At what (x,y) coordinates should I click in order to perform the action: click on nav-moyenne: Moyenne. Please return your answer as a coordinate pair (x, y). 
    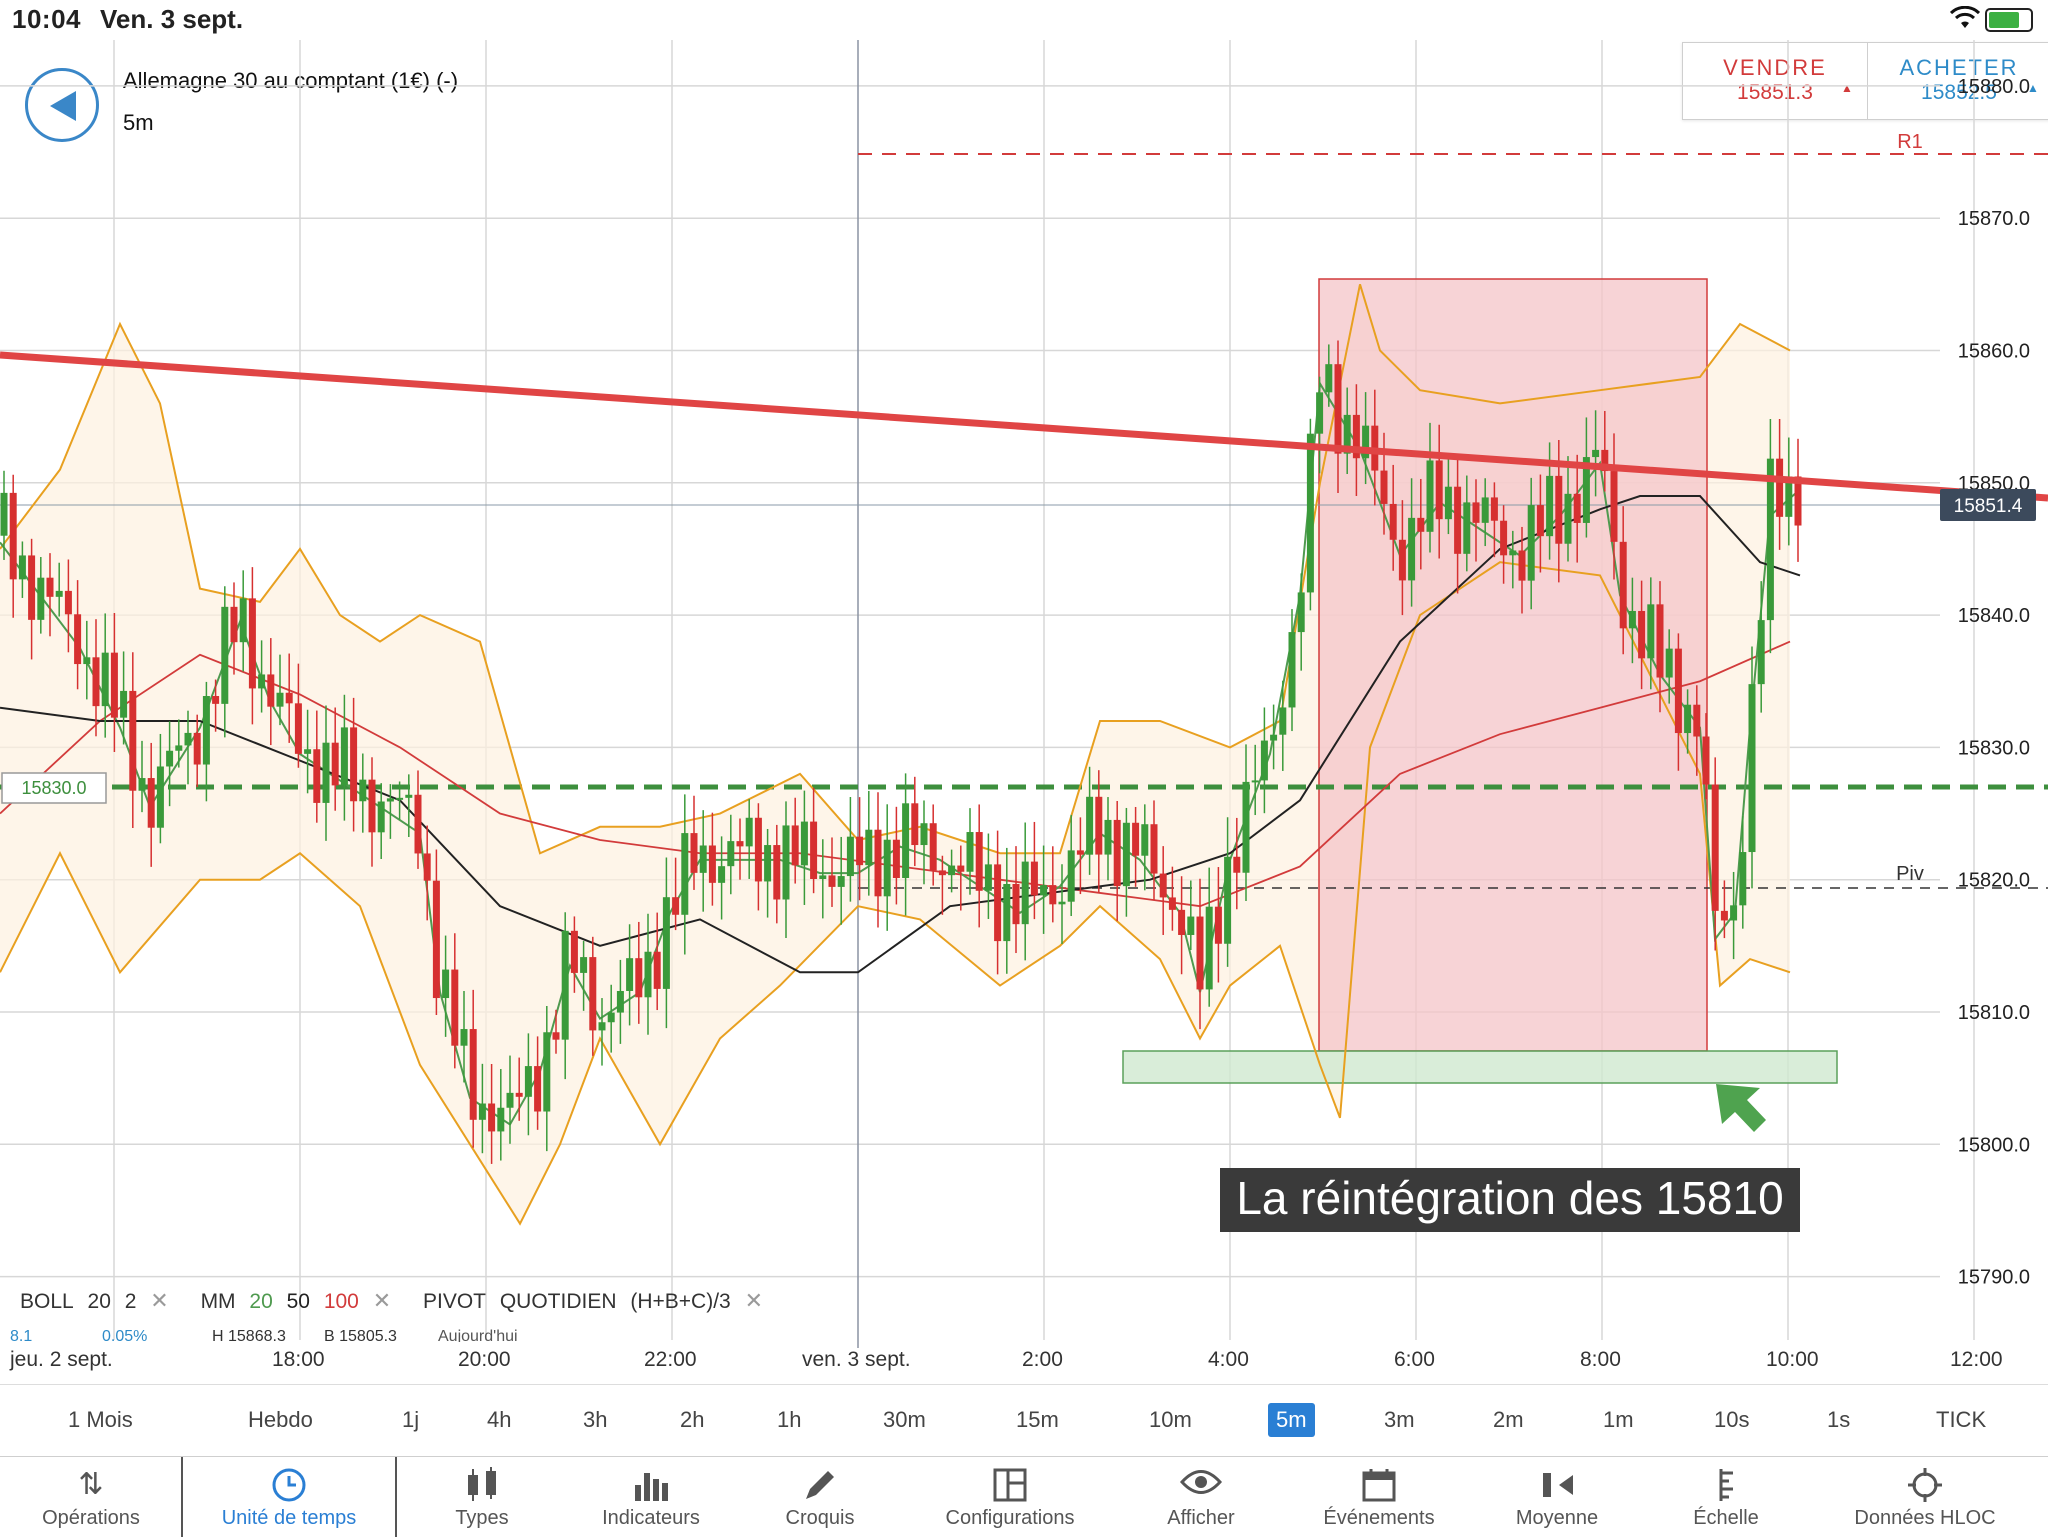
    Looking at the image, I should click on (1557, 1497).